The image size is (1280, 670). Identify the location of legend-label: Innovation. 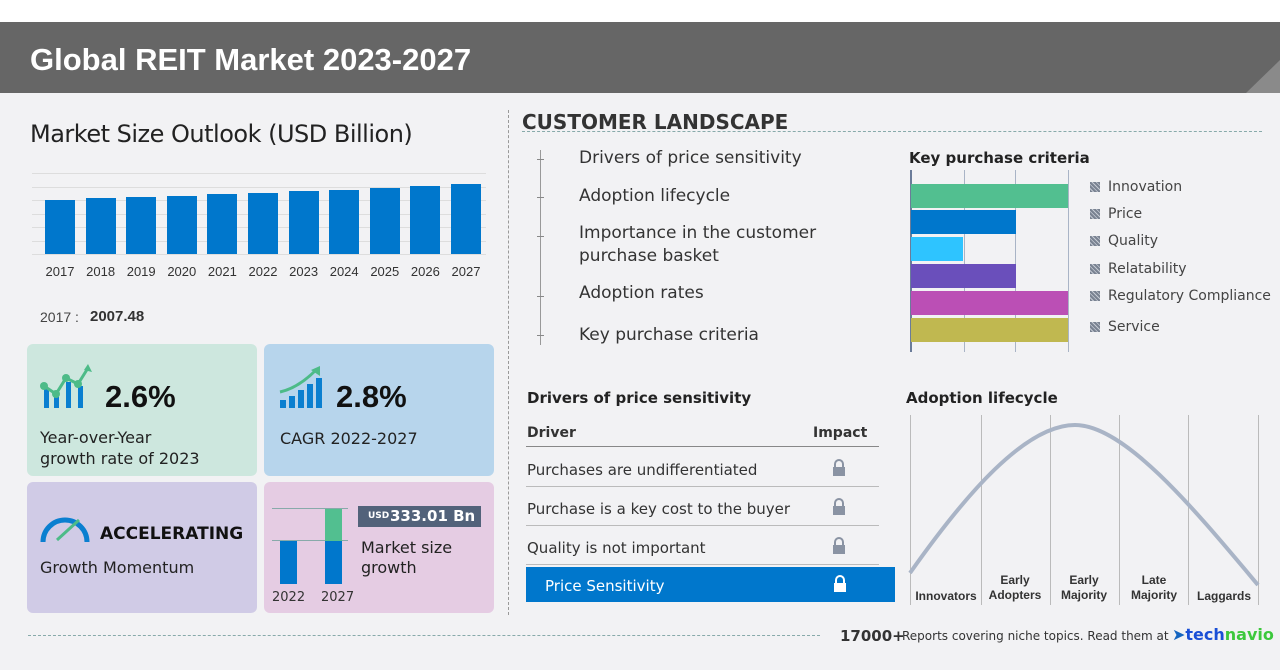
(1145, 187).